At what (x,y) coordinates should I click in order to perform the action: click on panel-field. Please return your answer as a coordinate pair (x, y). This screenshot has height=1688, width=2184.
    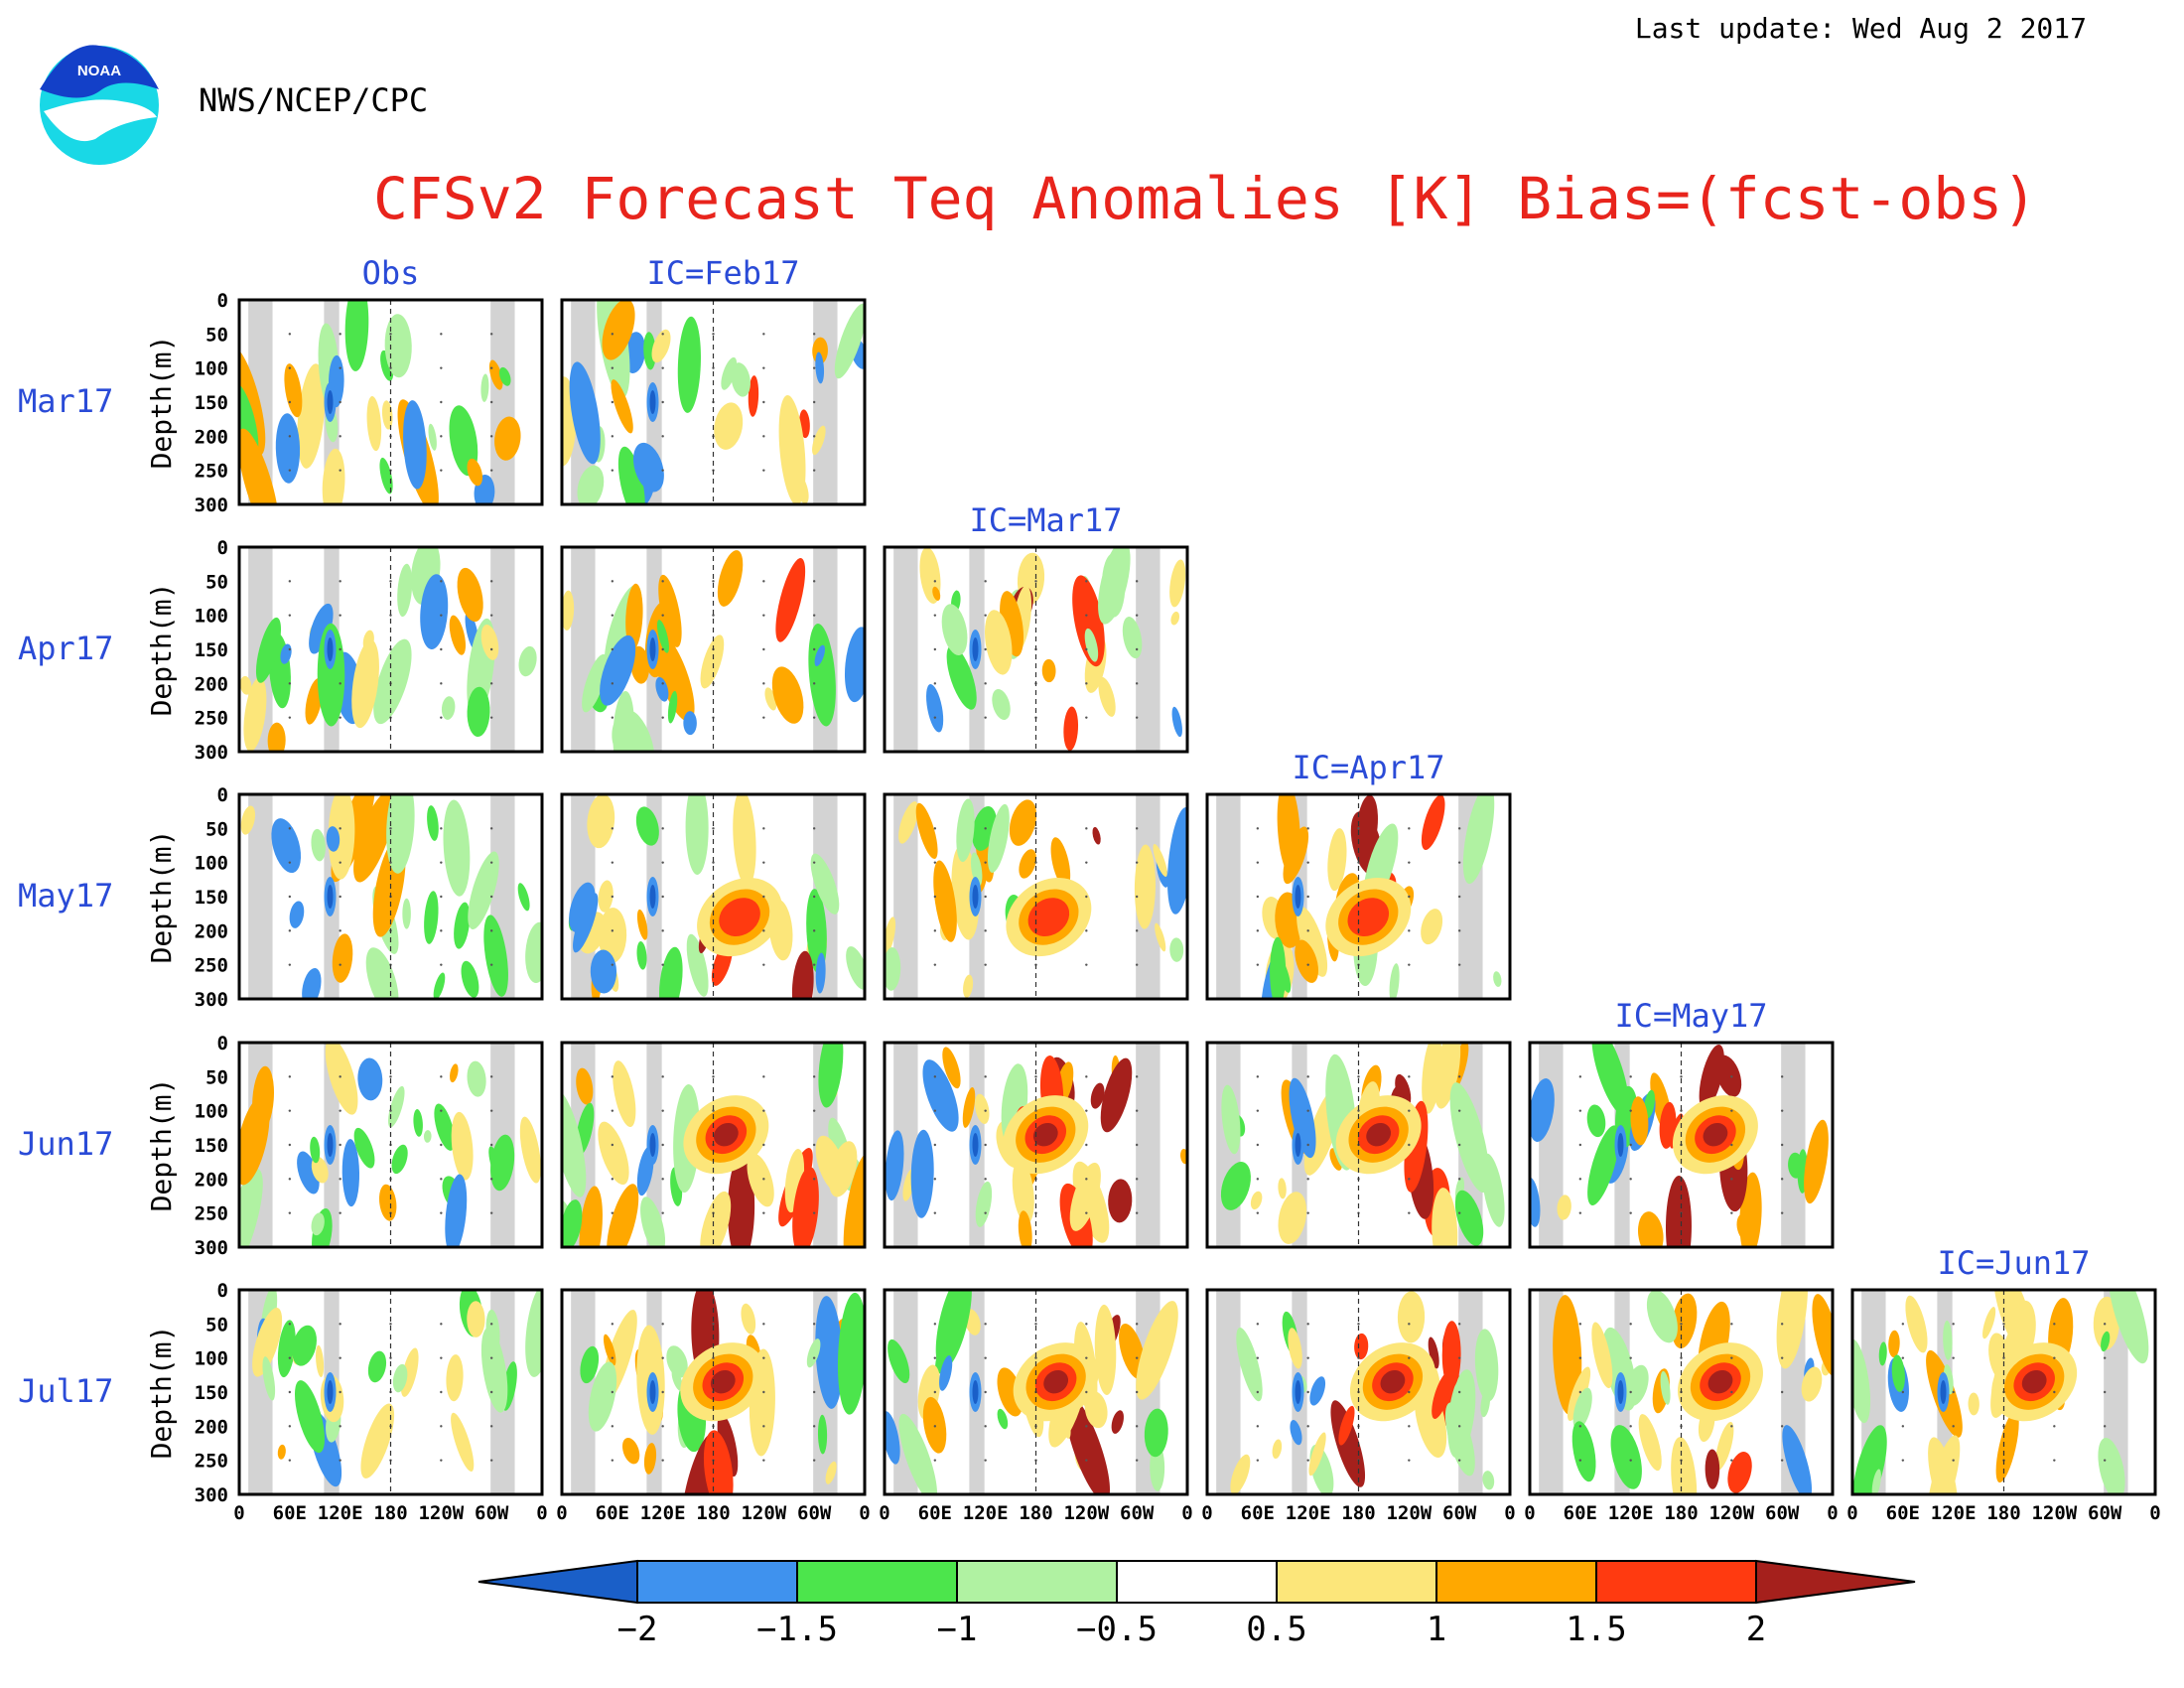
    Looking at the image, I should click on (390, 1145).